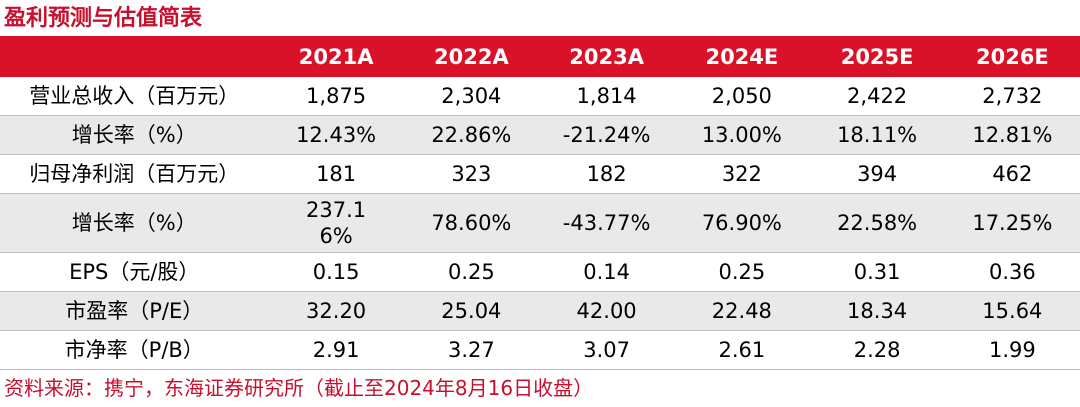 The image size is (1080, 407). I want to click on table-cell: 0.14, so click(606, 272).